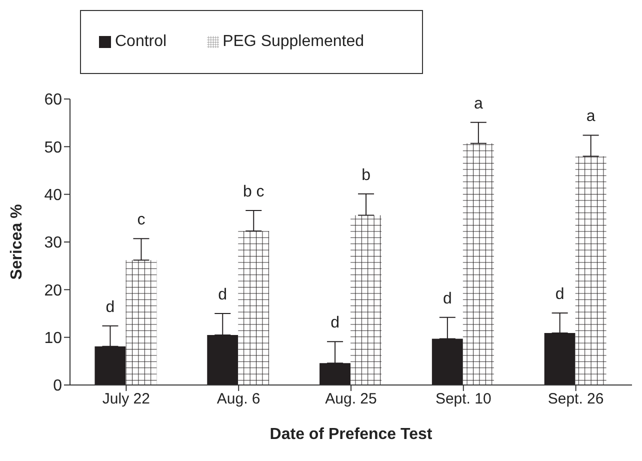 The height and width of the screenshot is (461, 642). Describe the element at coordinates (53, 291) in the screenshot. I see `y-tick-label: 20` at that location.